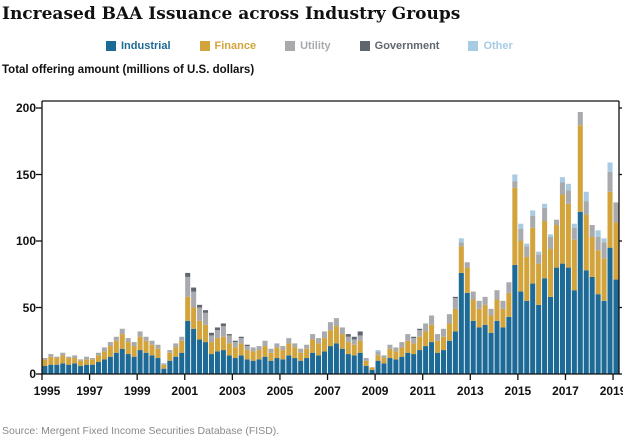  I want to click on legend-swatch-icon, so click(473, 46).